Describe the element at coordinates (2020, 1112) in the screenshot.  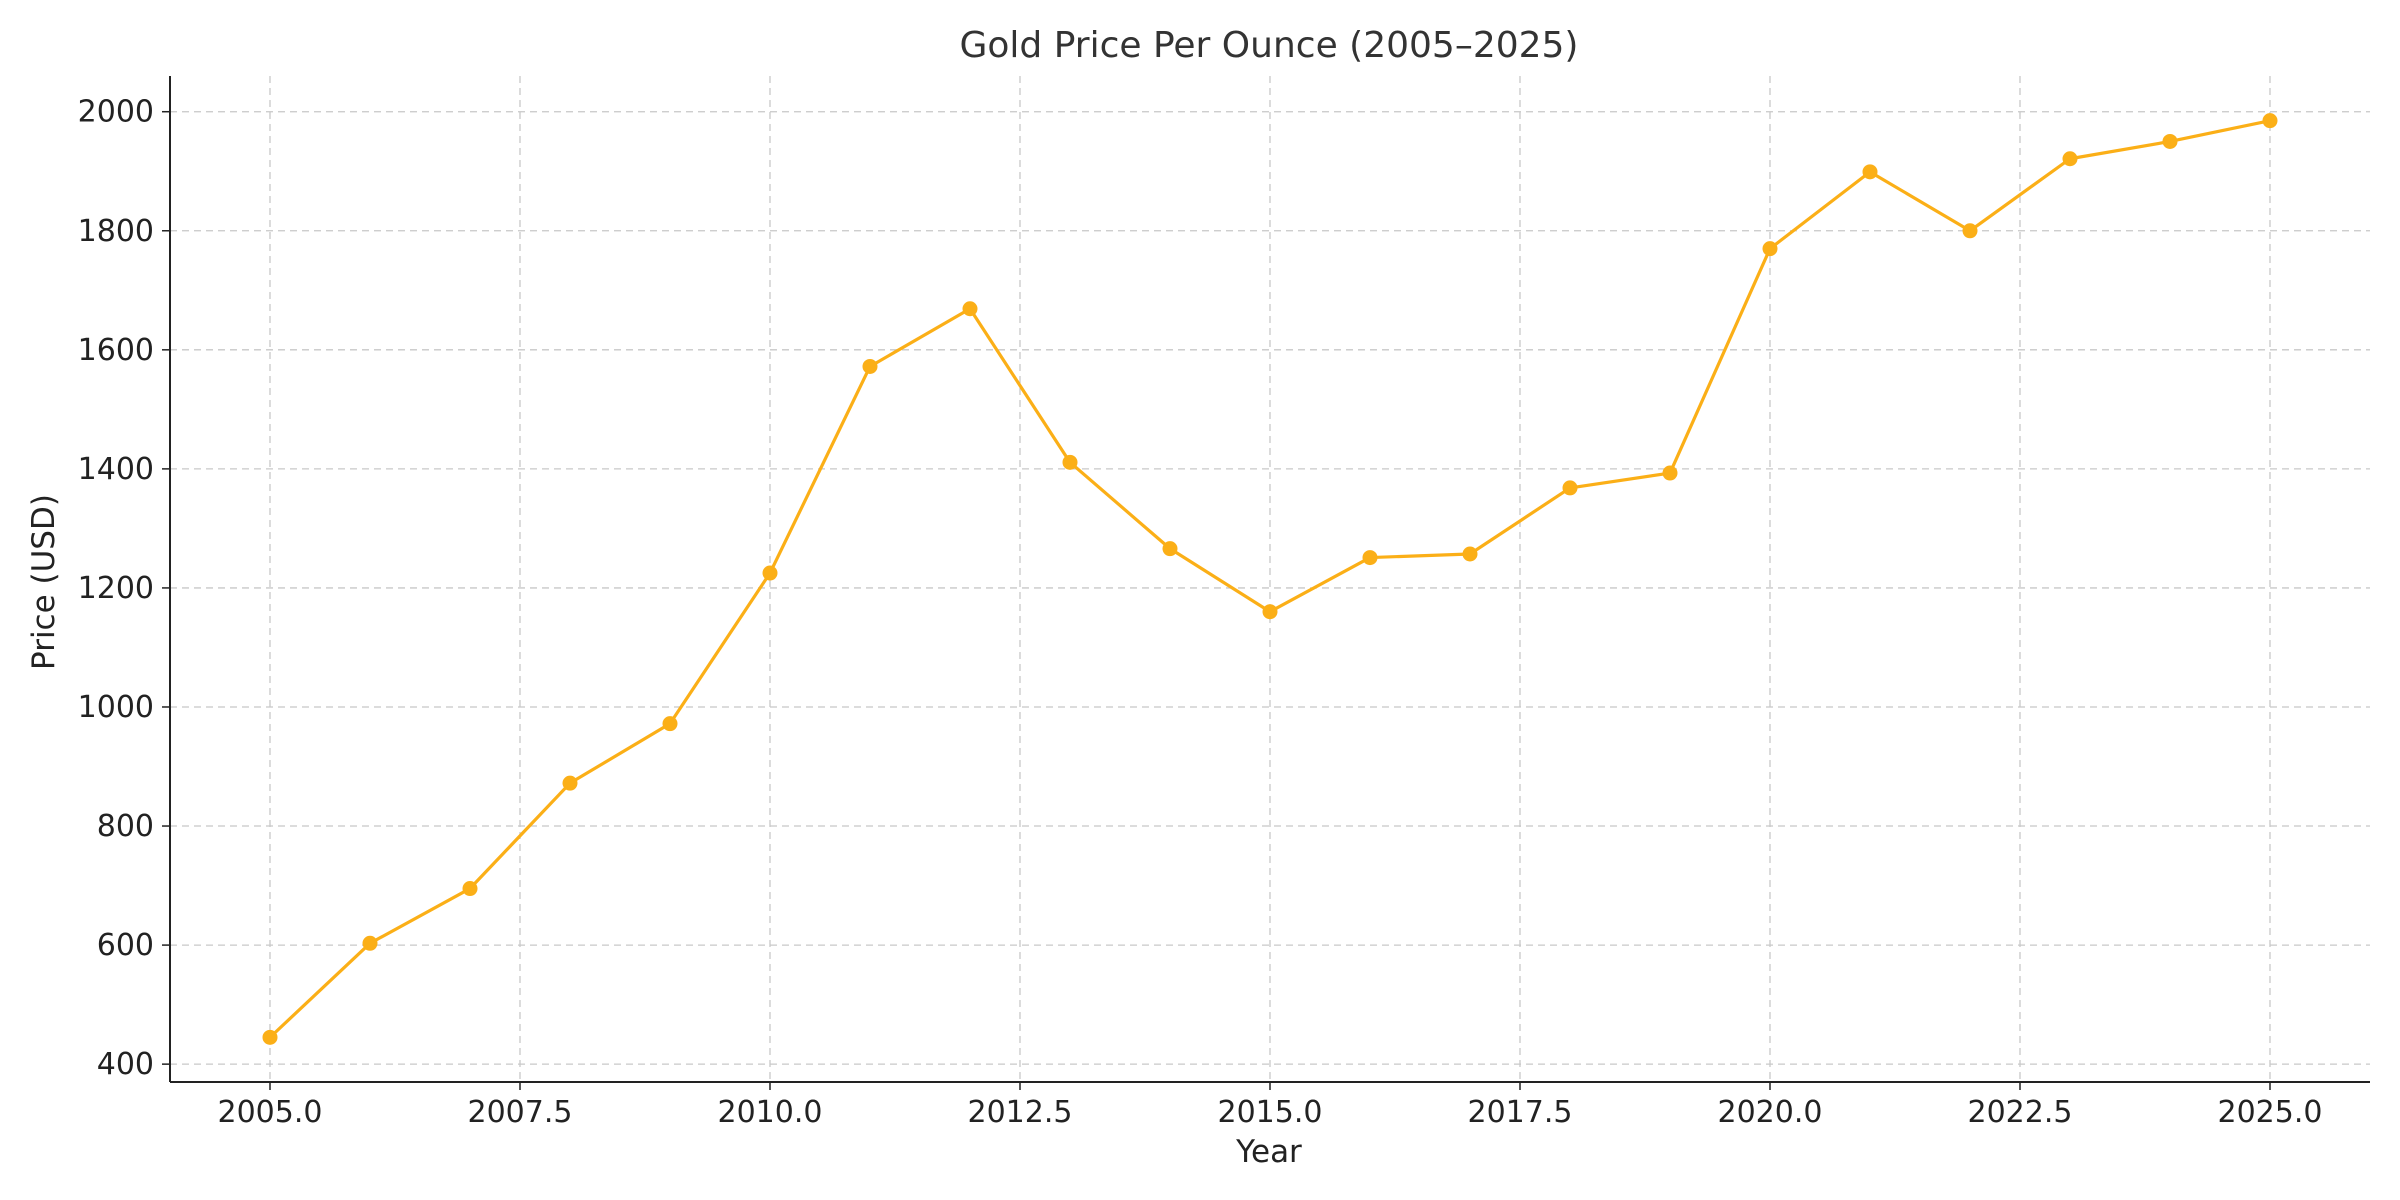
I see `x-tick-label: 2022.5` at that location.